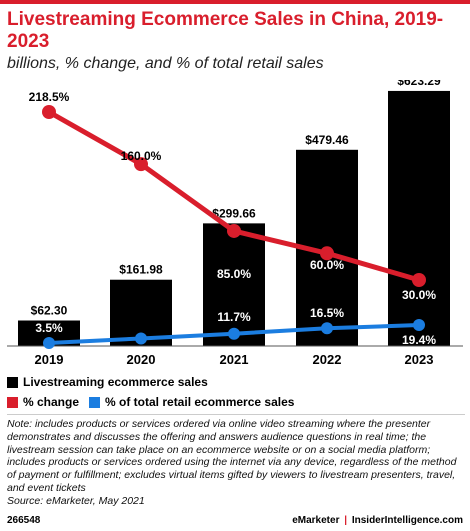 This screenshot has width=470, height=531. Describe the element at coordinates (234, 284) in the screenshot. I see `bar-2021` at that location.